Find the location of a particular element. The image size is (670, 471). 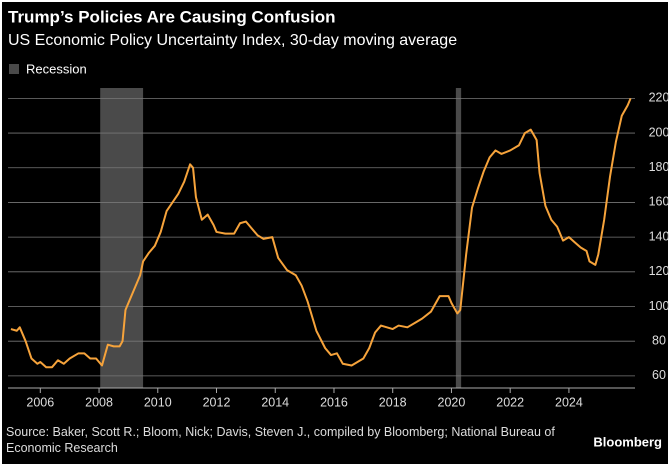

legend-swatch is located at coordinates (14, 69).